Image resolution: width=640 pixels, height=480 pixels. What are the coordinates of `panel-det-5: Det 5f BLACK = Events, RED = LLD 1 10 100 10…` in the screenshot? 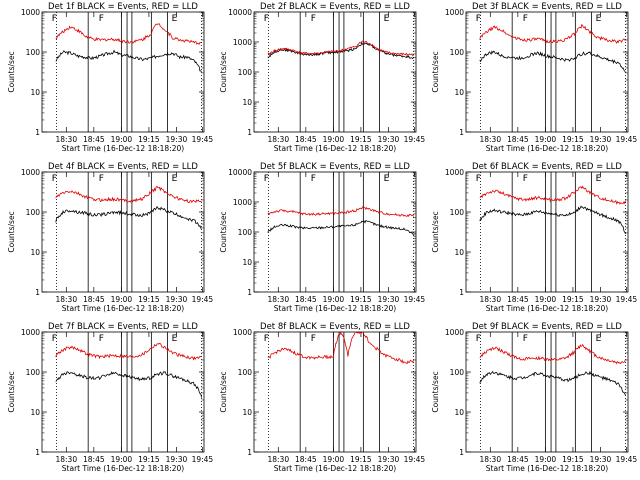 It's located at (322, 237).